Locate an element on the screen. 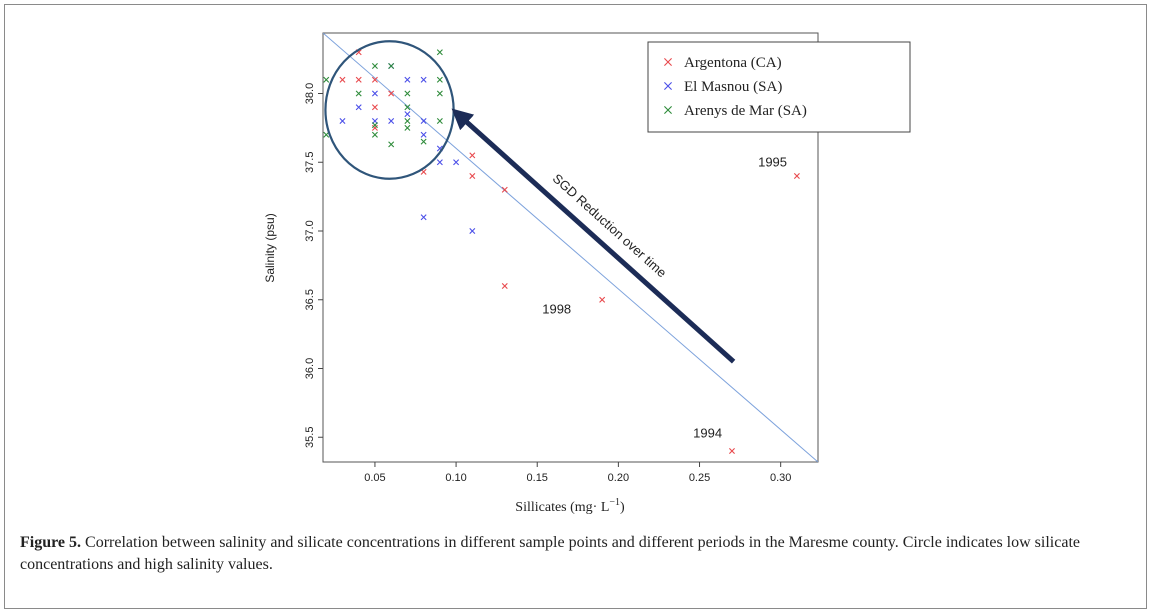 This screenshot has width=1153, height=615. highlight-circle is located at coordinates (389, 110).